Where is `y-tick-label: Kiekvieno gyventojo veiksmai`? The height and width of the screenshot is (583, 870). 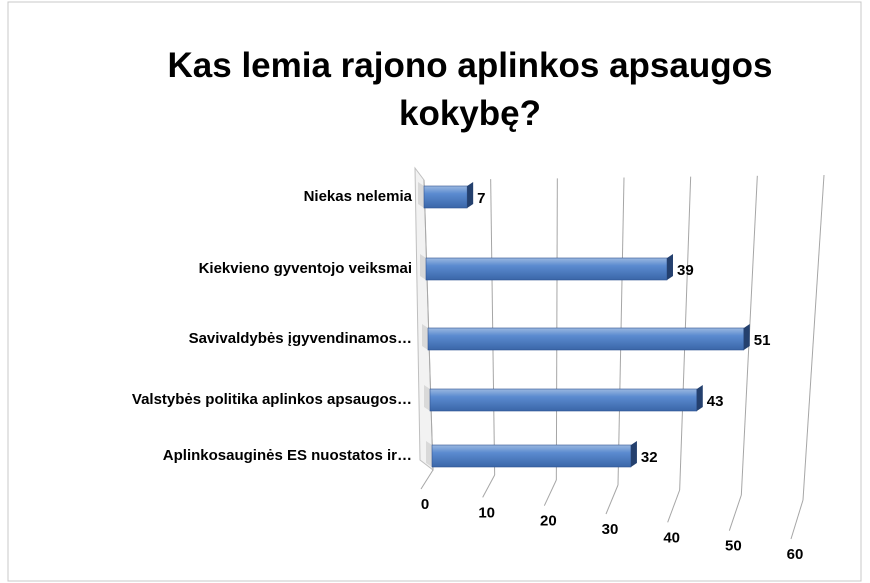
y-tick-label: Kiekvieno gyventojo veiksmai is located at coordinates (305, 268).